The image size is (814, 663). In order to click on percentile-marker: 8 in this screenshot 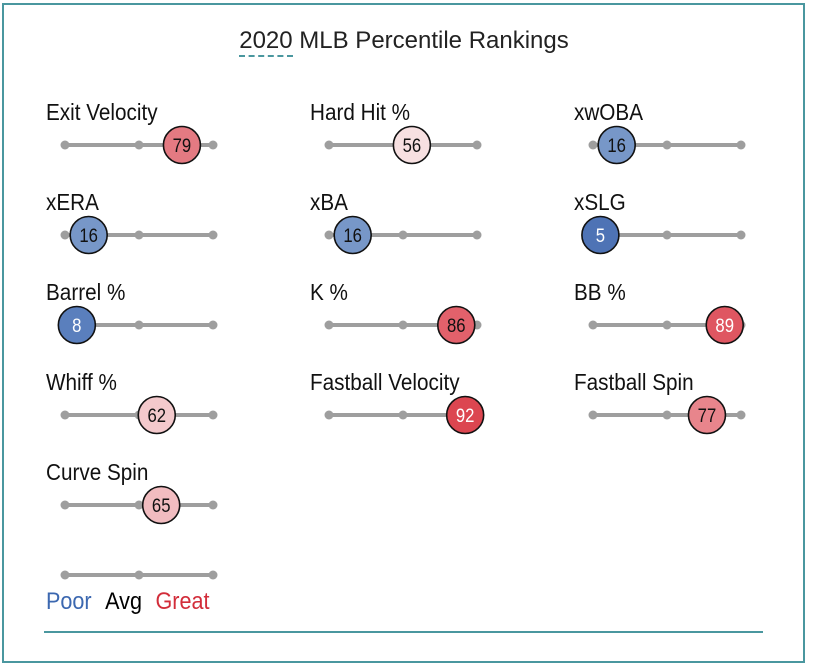, I will do `click(77, 325)`.